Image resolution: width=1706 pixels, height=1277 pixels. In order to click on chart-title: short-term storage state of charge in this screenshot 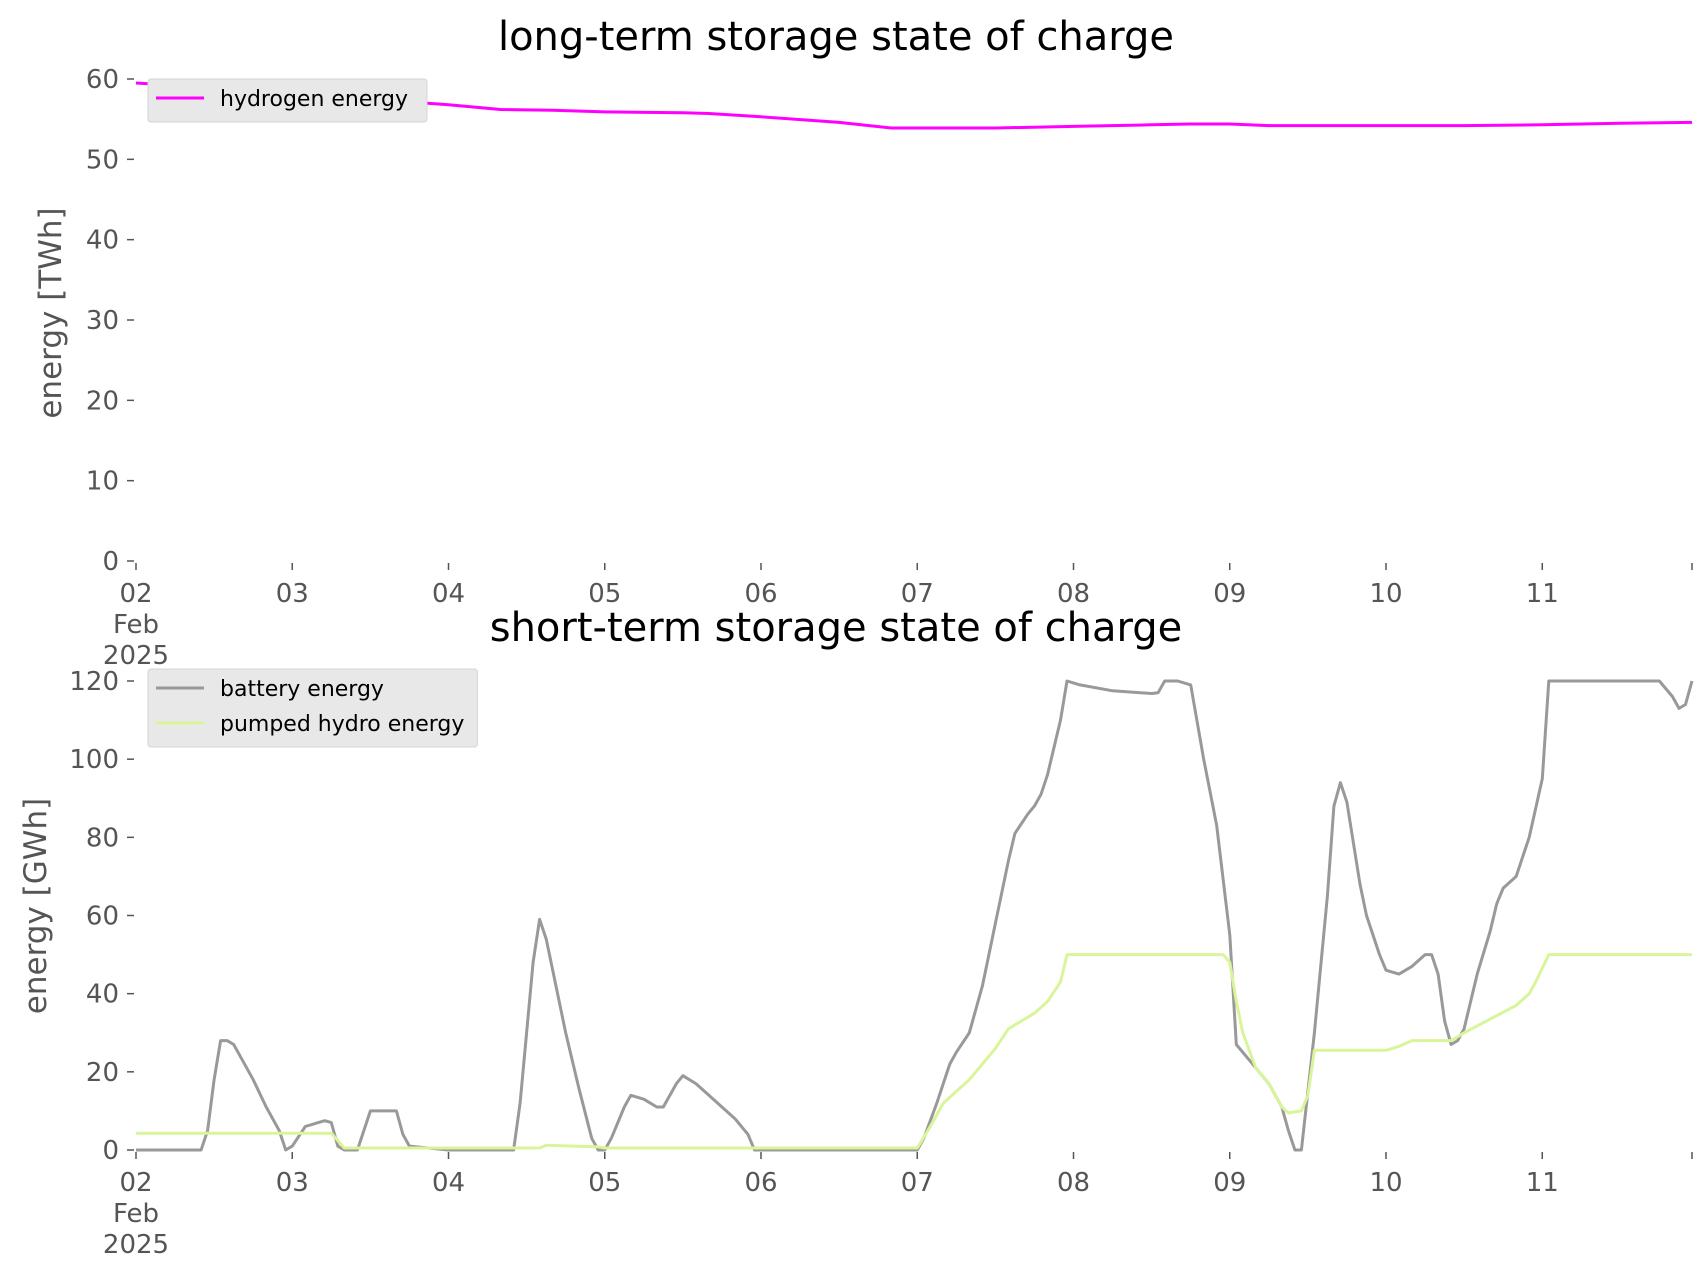, I will do `click(836, 628)`.